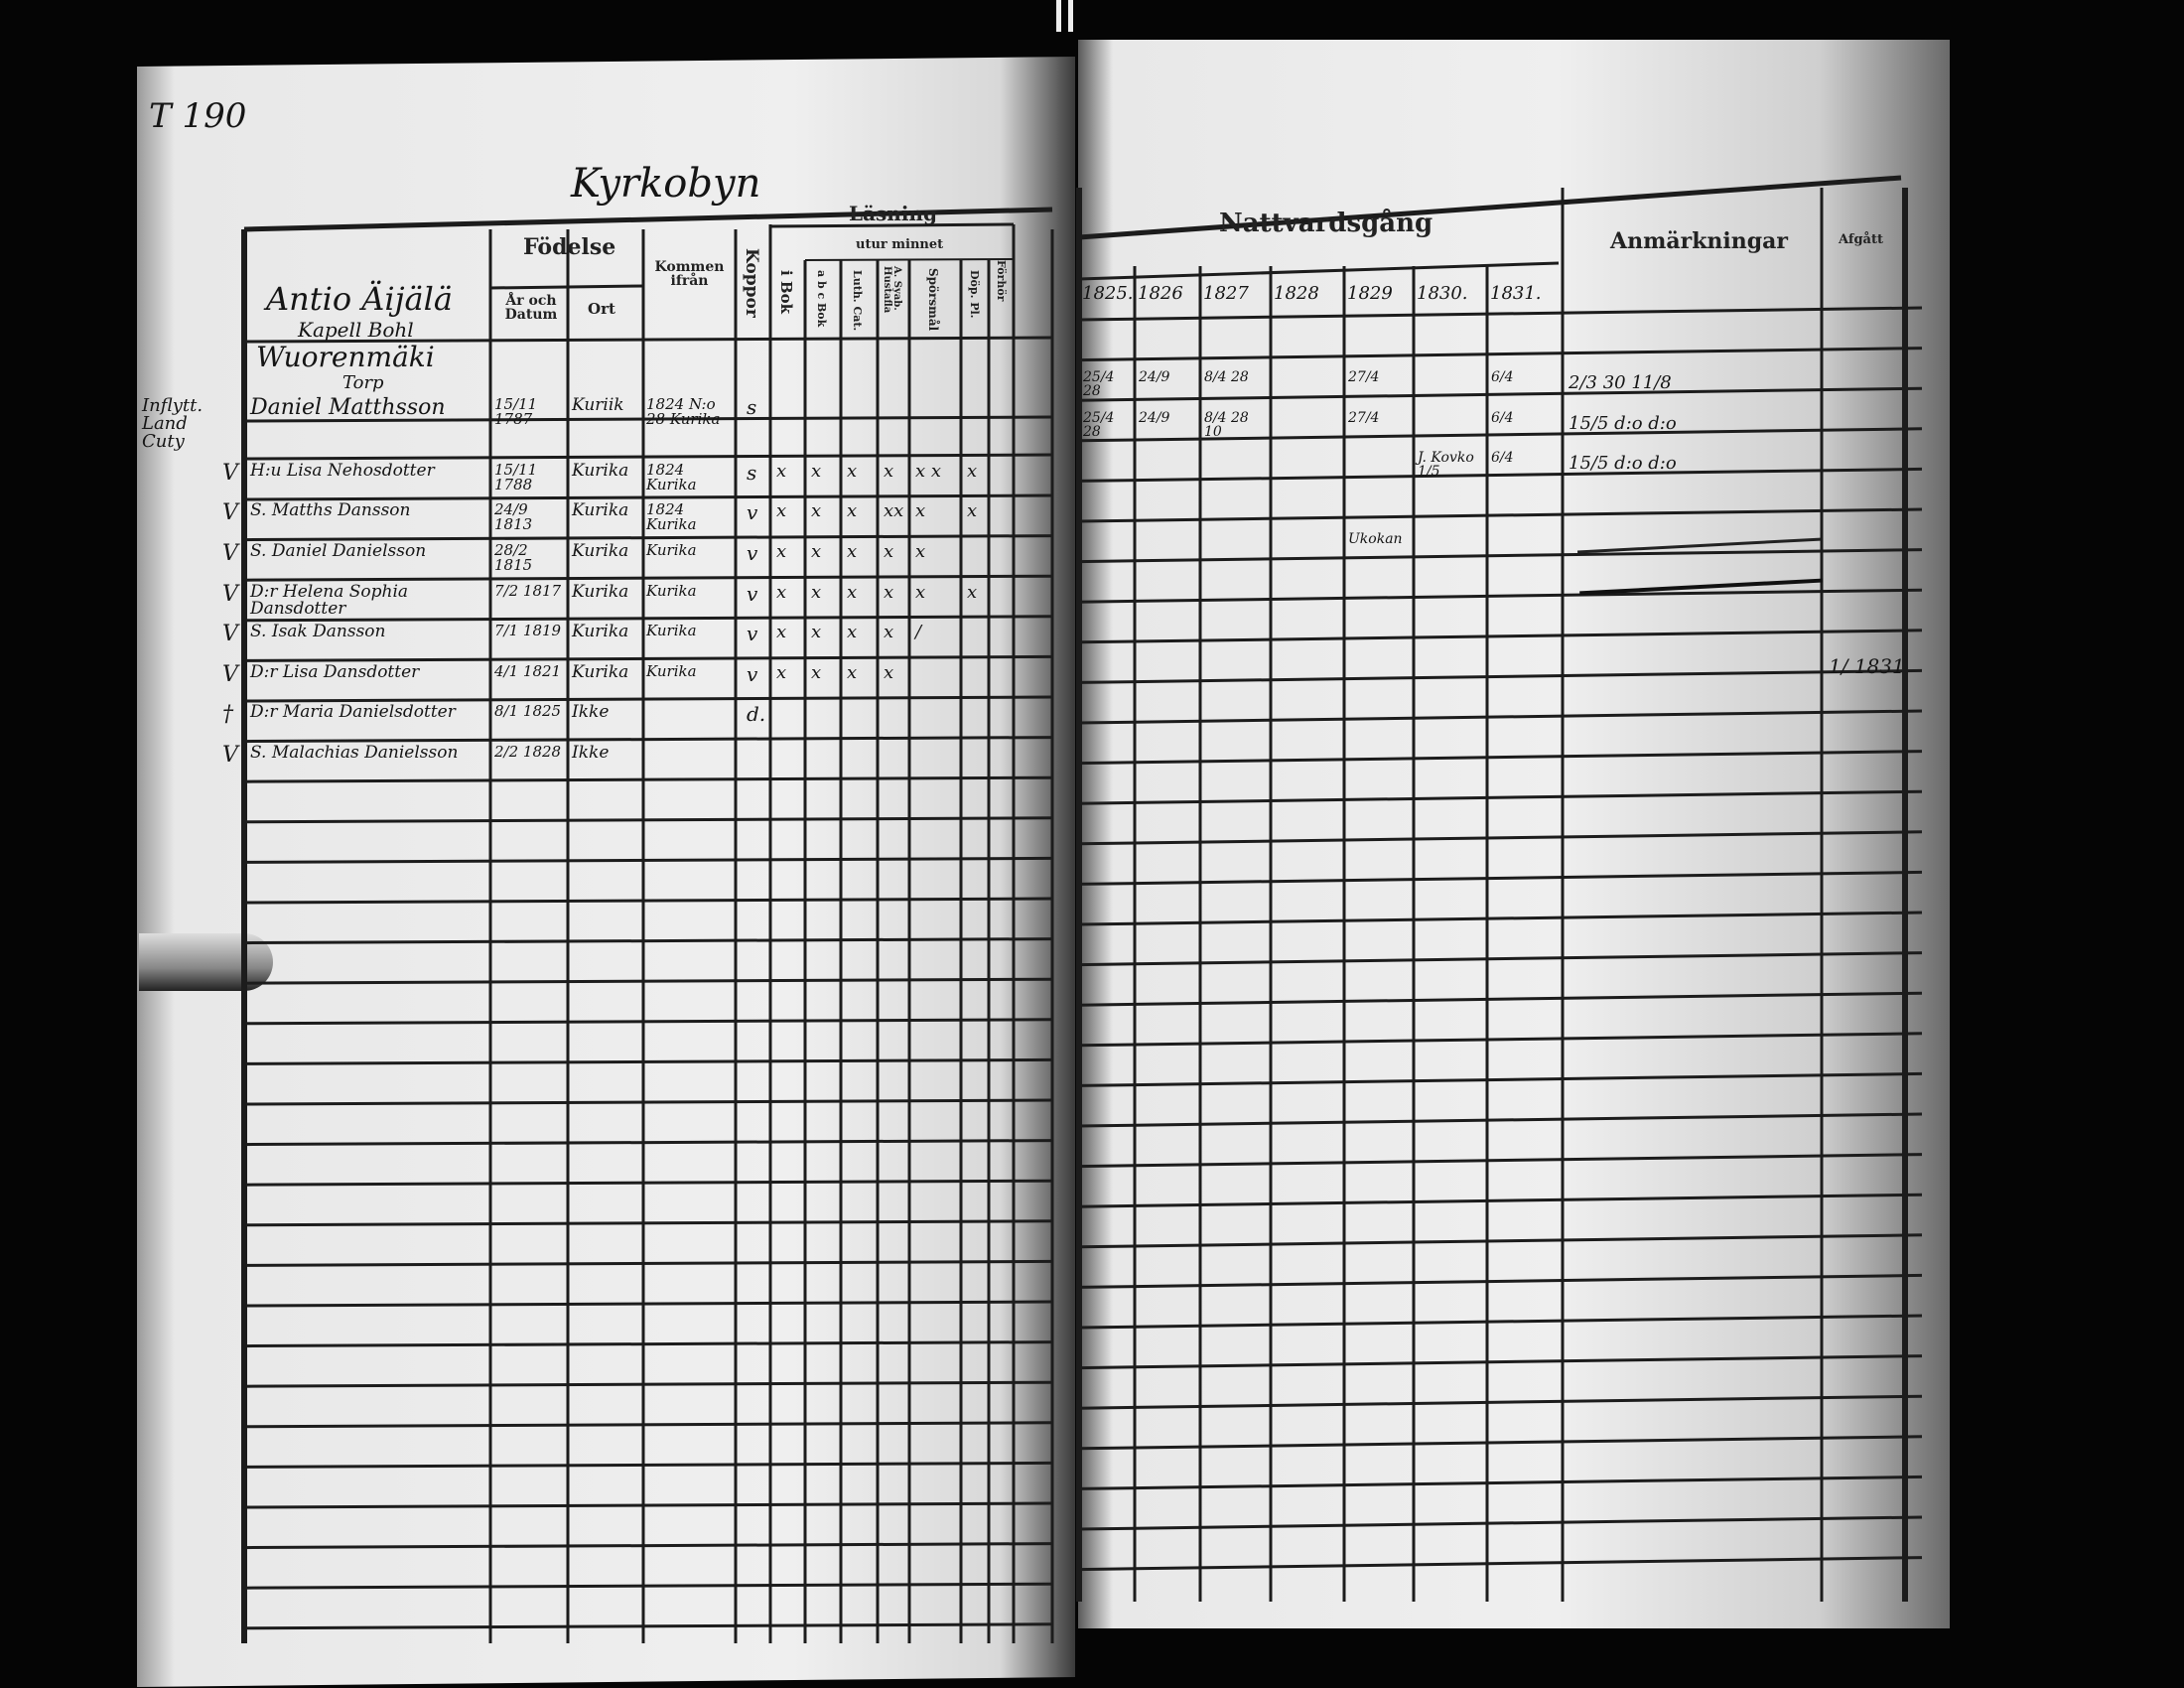 The height and width of the screenshot is (1688, 2184). I want to click on reading-mark: xx, so click(894, 510).